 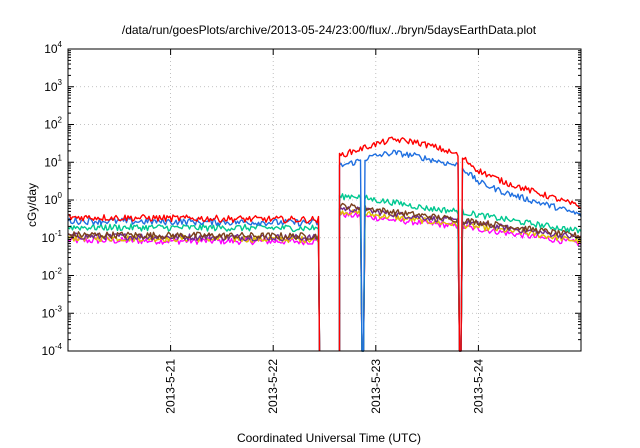 I want to click on y-tick-label: 10⁻⁴, so click(x=52, y=350).